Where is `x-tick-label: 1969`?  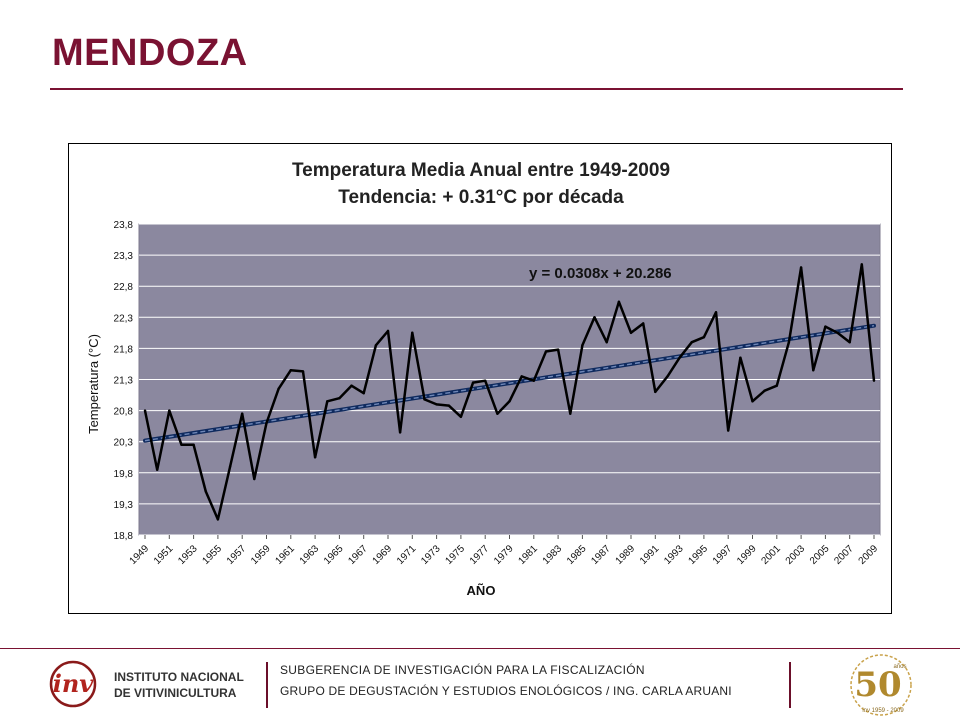 x-tick-label: 1969 is located at coordinates (383, 555).